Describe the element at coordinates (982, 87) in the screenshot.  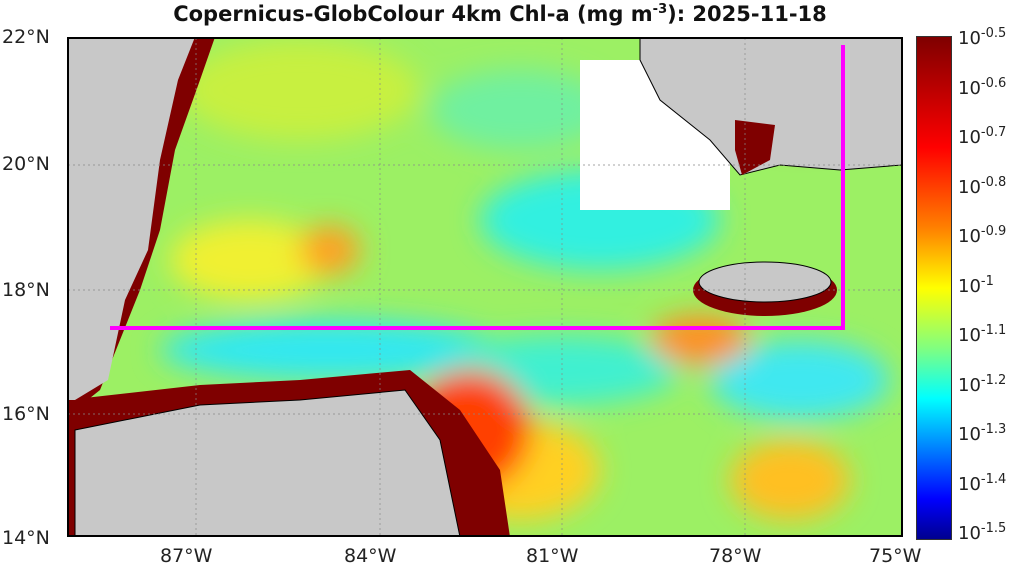
I see `colorbar-tick-label: 10-0.6` at that location.